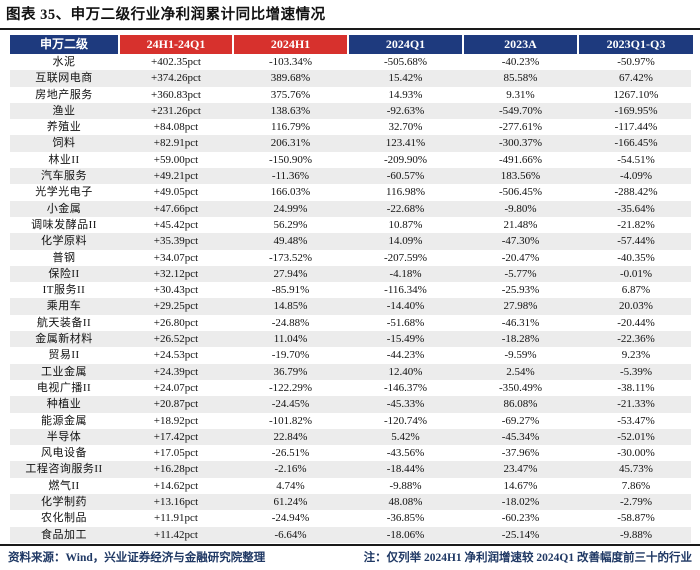  I want to click on value-cell: 5.42%, so click(405, 436).